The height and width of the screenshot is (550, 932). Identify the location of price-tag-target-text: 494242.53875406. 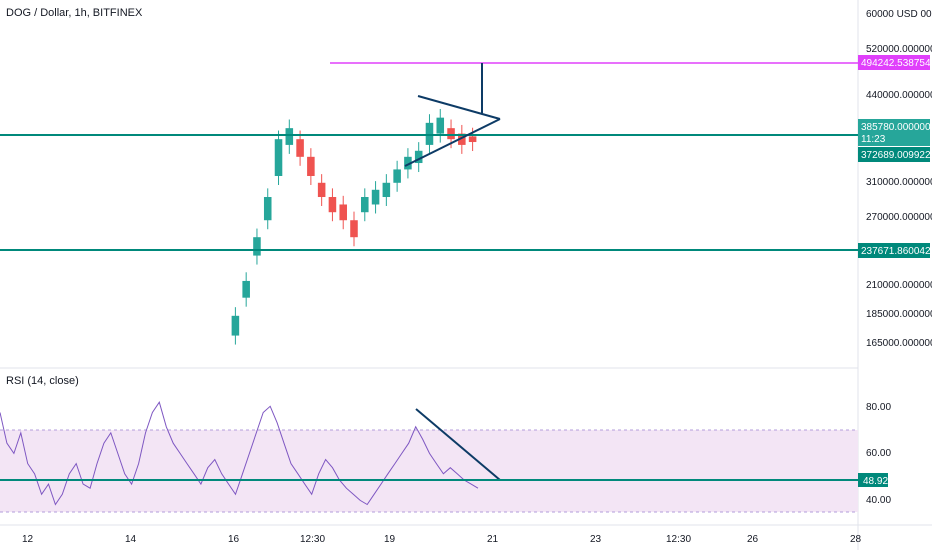
(896, 63).